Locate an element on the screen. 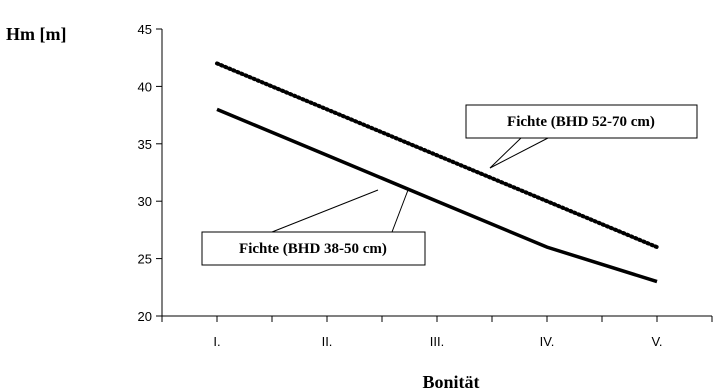 The image size is (727, 392). y-tick-label: 30 is located at coordinates (145, 201).